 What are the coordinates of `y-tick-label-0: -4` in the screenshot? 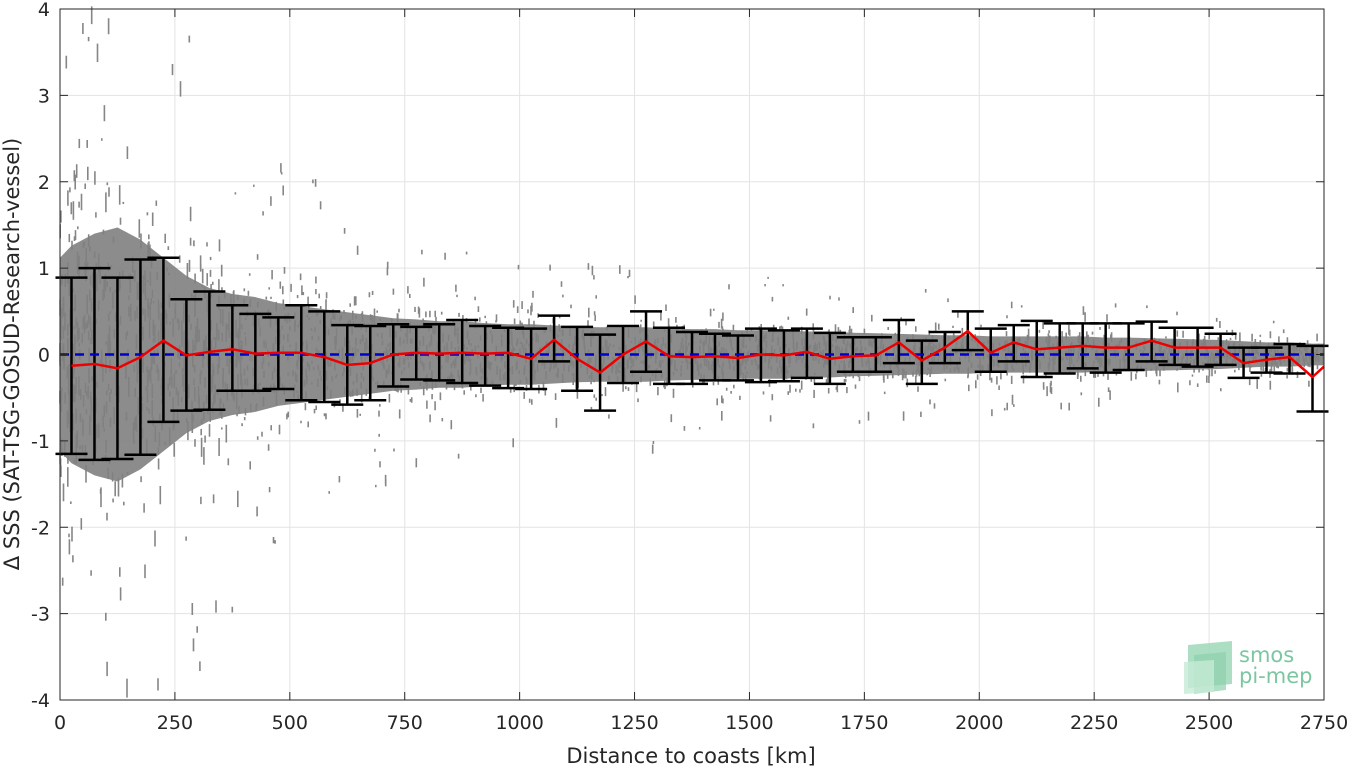 It's located at (40, 701).